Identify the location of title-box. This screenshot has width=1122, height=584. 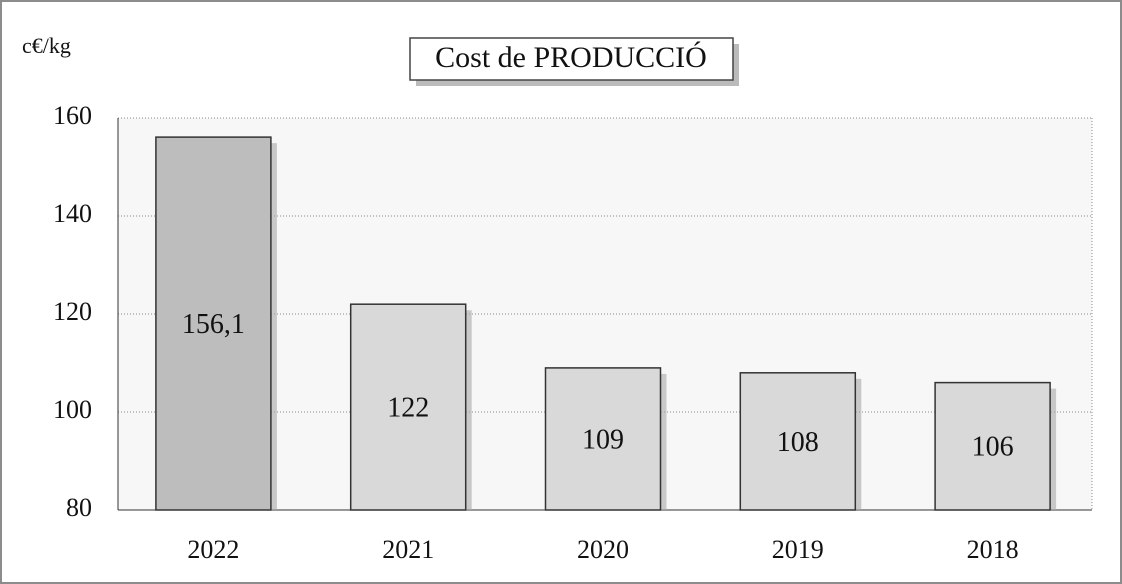
(571, 59).